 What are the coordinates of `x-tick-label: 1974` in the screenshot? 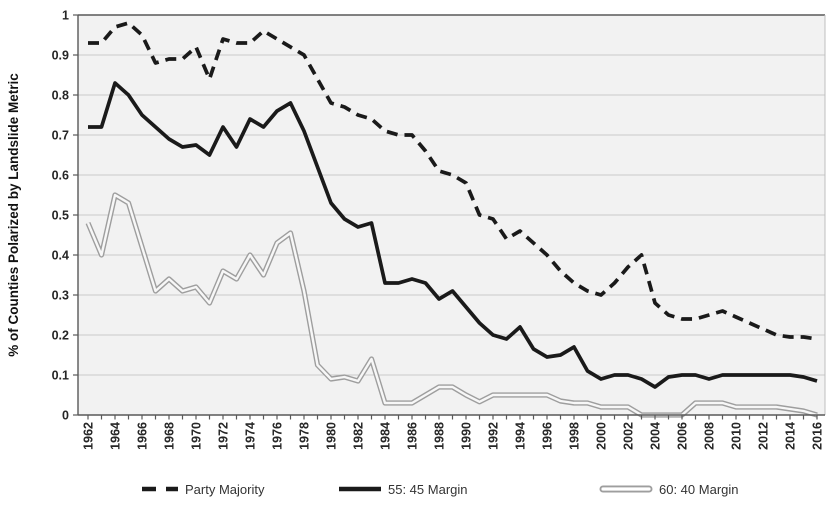 It's located at (251, 436).